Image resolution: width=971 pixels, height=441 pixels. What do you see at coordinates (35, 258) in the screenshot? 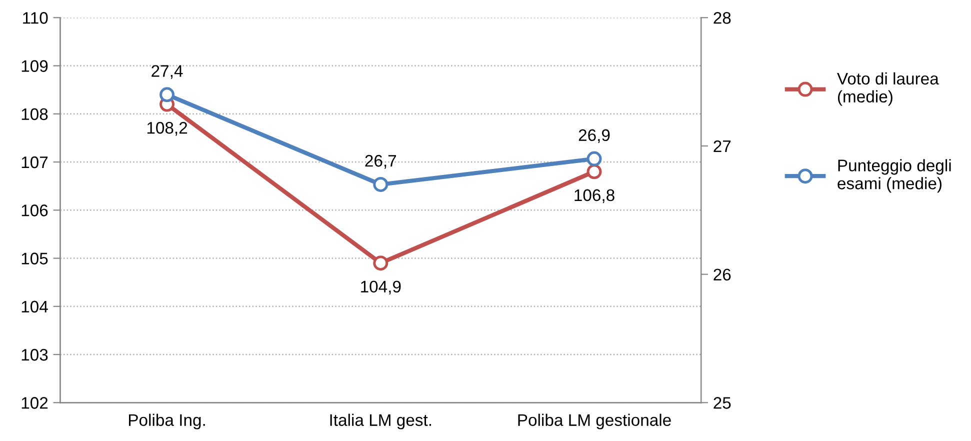
I see `y-tick-label: 105` at bounding box center [35, 258].